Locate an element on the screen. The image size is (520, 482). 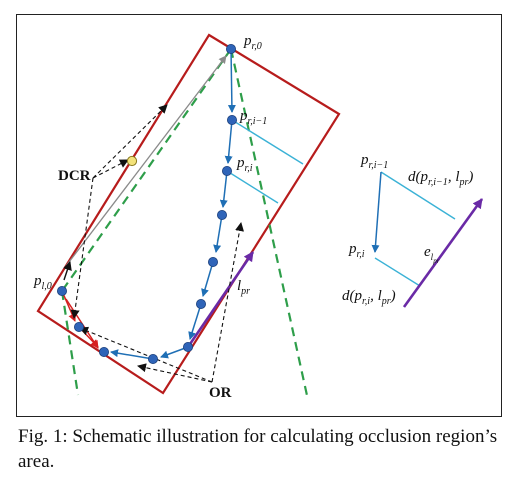
label-pl0: pl,0 is located at coordinates (42, 282).